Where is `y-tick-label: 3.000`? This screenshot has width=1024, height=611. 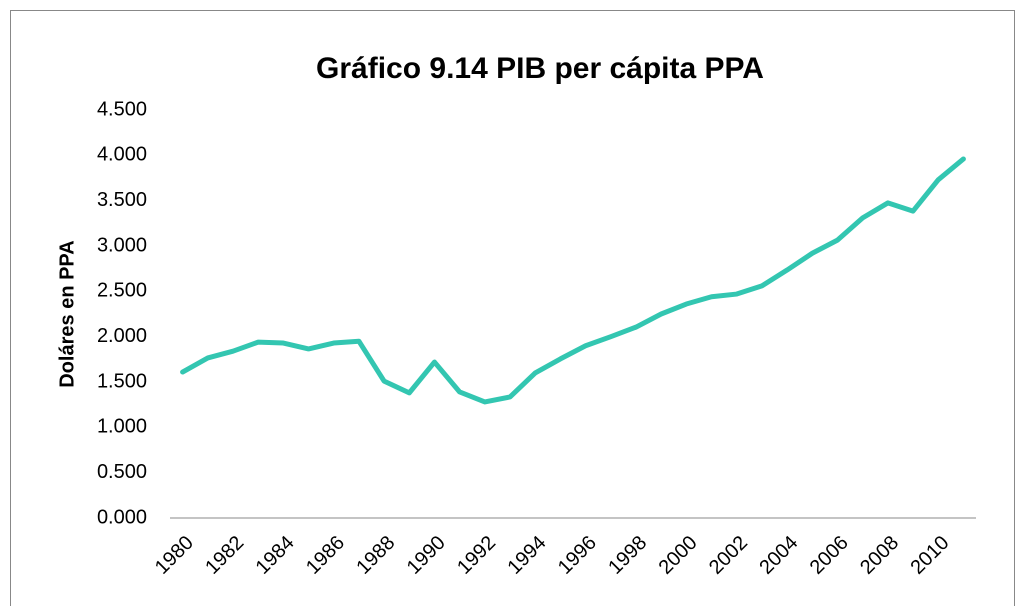
y-tick-label: 3.000 is located at coordinates (122, 245).